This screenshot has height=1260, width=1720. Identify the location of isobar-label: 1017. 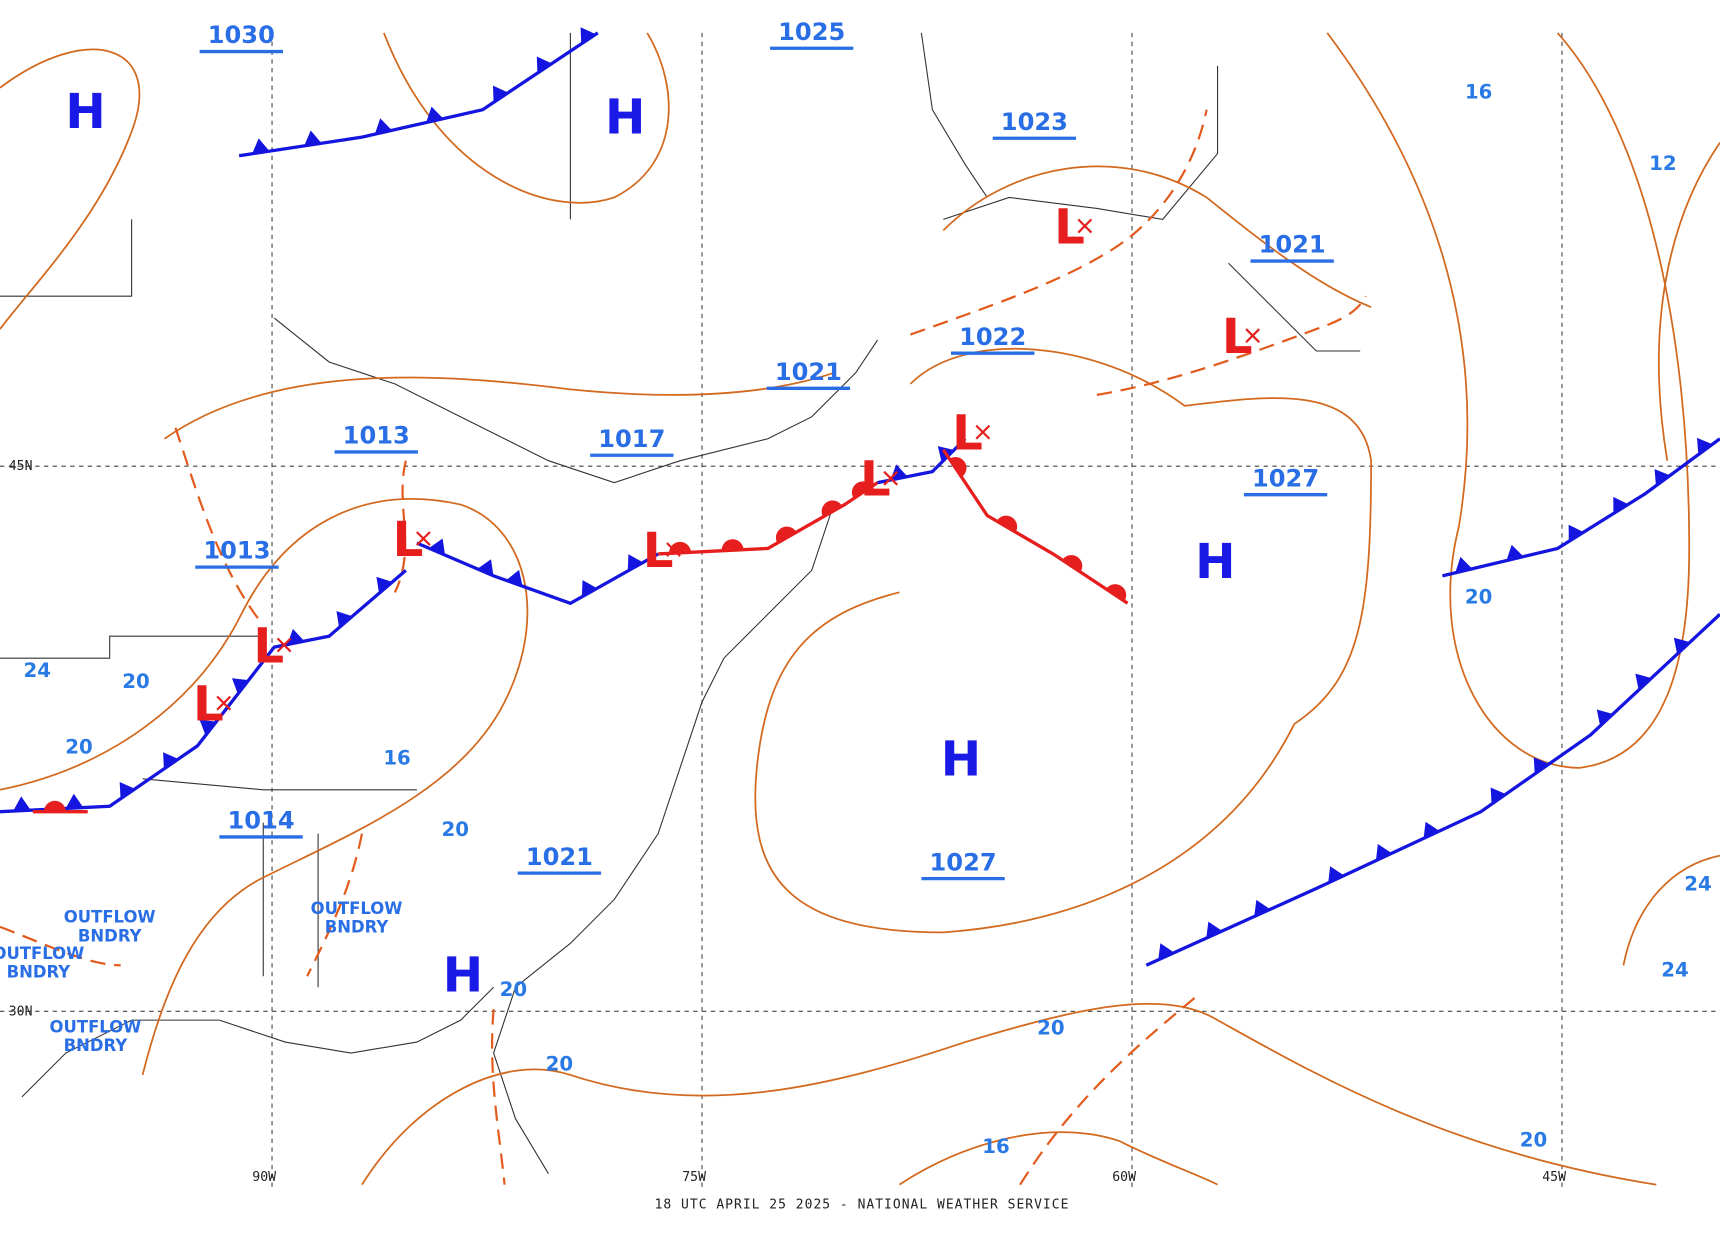
(631, 439).